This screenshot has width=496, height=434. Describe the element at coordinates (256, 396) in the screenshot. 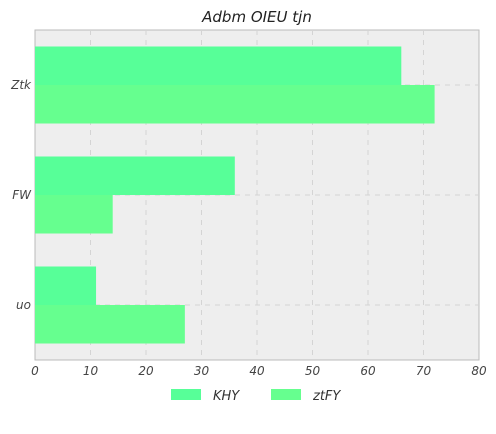

I see `legend: KHY ztFY` at that location.